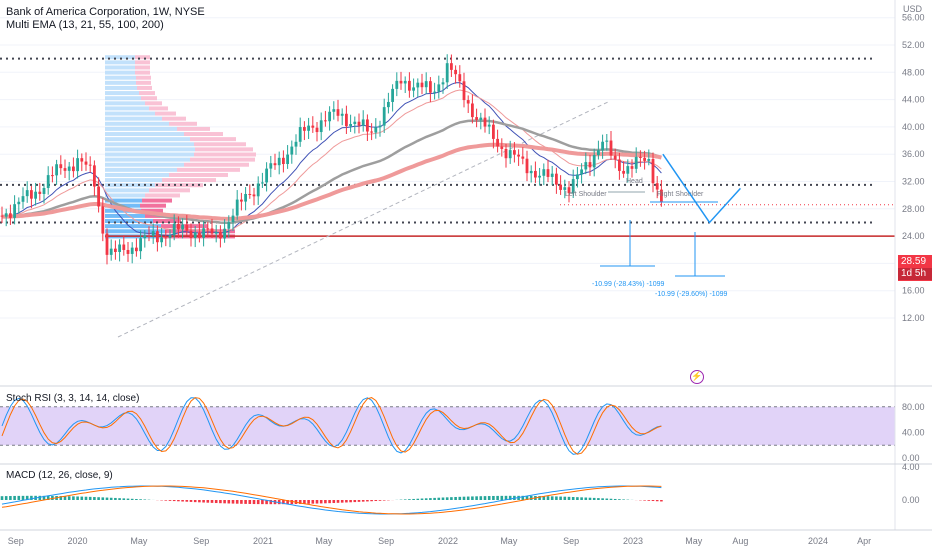 This screenshot has height=550, width=932. Describe the element at coordinates (59, 475) in the screenshot. I see `macd-label: MACD (12, 26, close, 9)` at that location.